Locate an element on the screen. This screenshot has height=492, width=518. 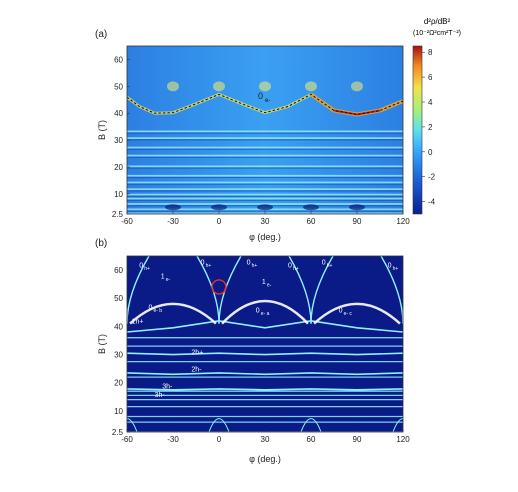
panel-a-ytick-label: 10 is located at coordinates (118, 194).